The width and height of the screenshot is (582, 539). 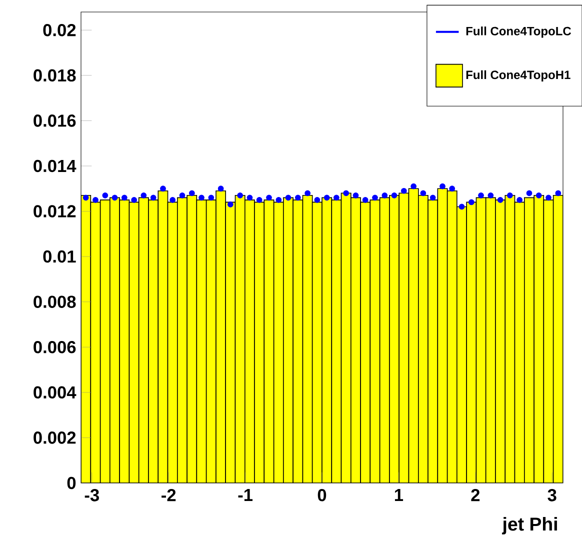 What do you see at coordinates (55, 75) in the screenshot?
I see `y-tick-label: 0.018` at bounding box center [55, 75].